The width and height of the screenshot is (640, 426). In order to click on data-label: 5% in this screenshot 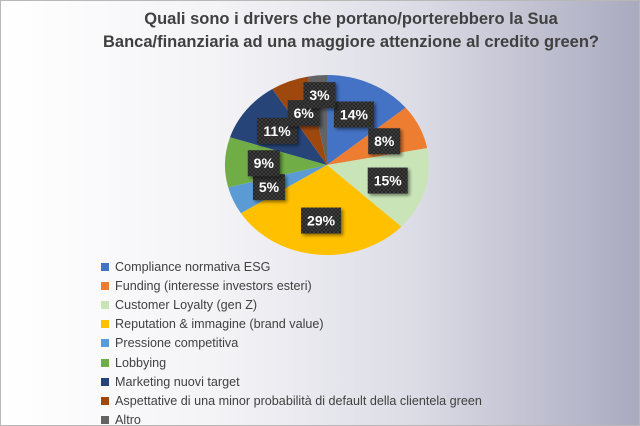, I will do `click(268, 187)`.